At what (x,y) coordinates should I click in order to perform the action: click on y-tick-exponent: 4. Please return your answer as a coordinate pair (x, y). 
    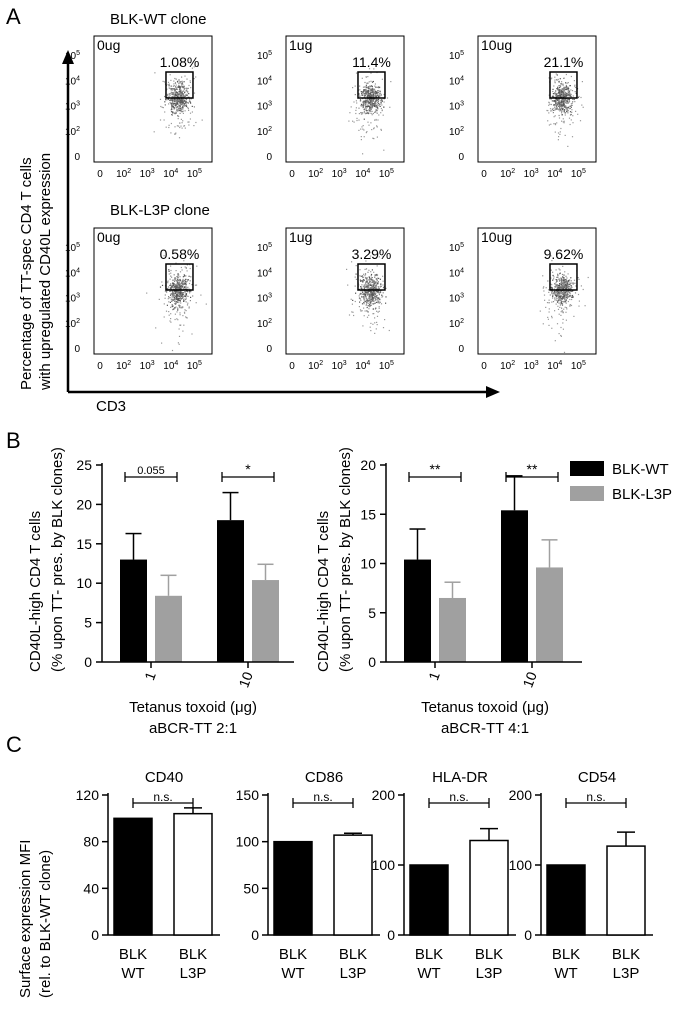
    Looking at the image, I should click on (462, 270).